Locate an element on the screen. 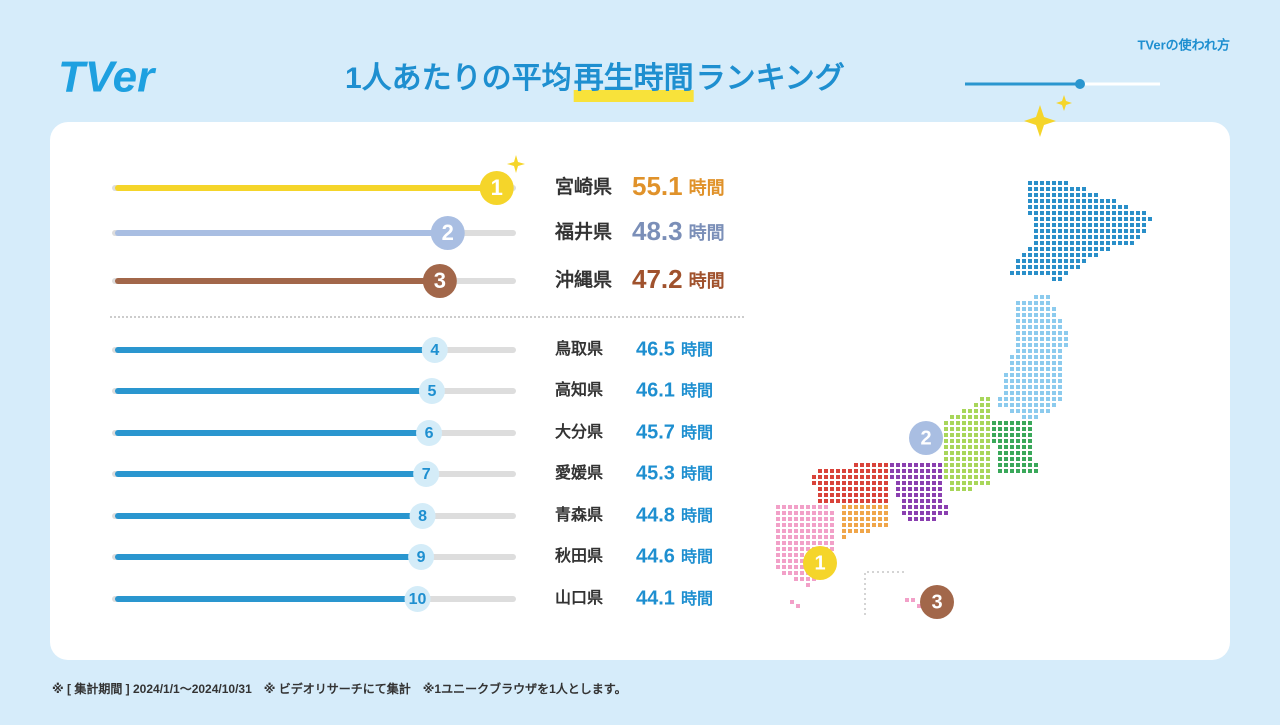 The height and width of the screenshot is (725, 1280). category: 福井県 is located at coordinates (583, 231).